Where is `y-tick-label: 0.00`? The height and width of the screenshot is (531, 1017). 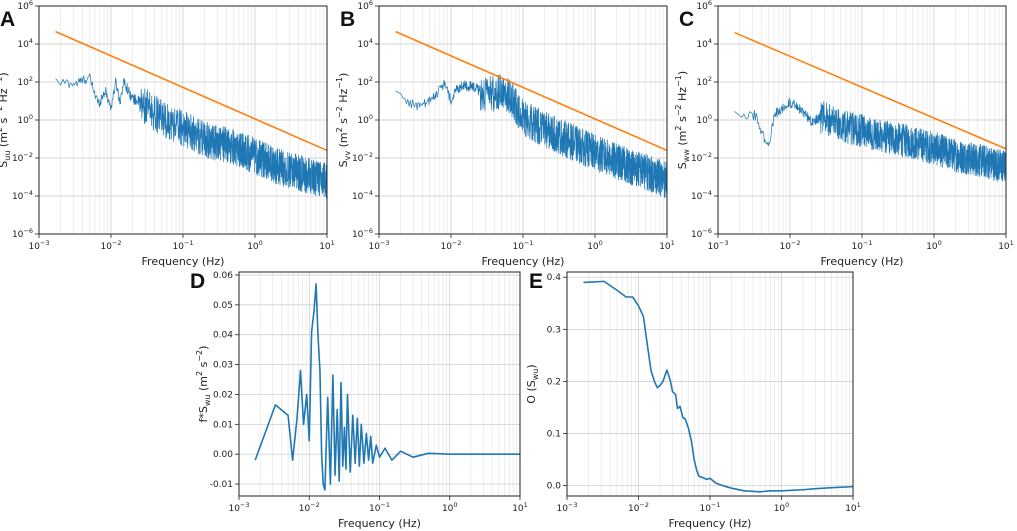
y-tick-label: 0.00 is located at coordinates (223, 455).